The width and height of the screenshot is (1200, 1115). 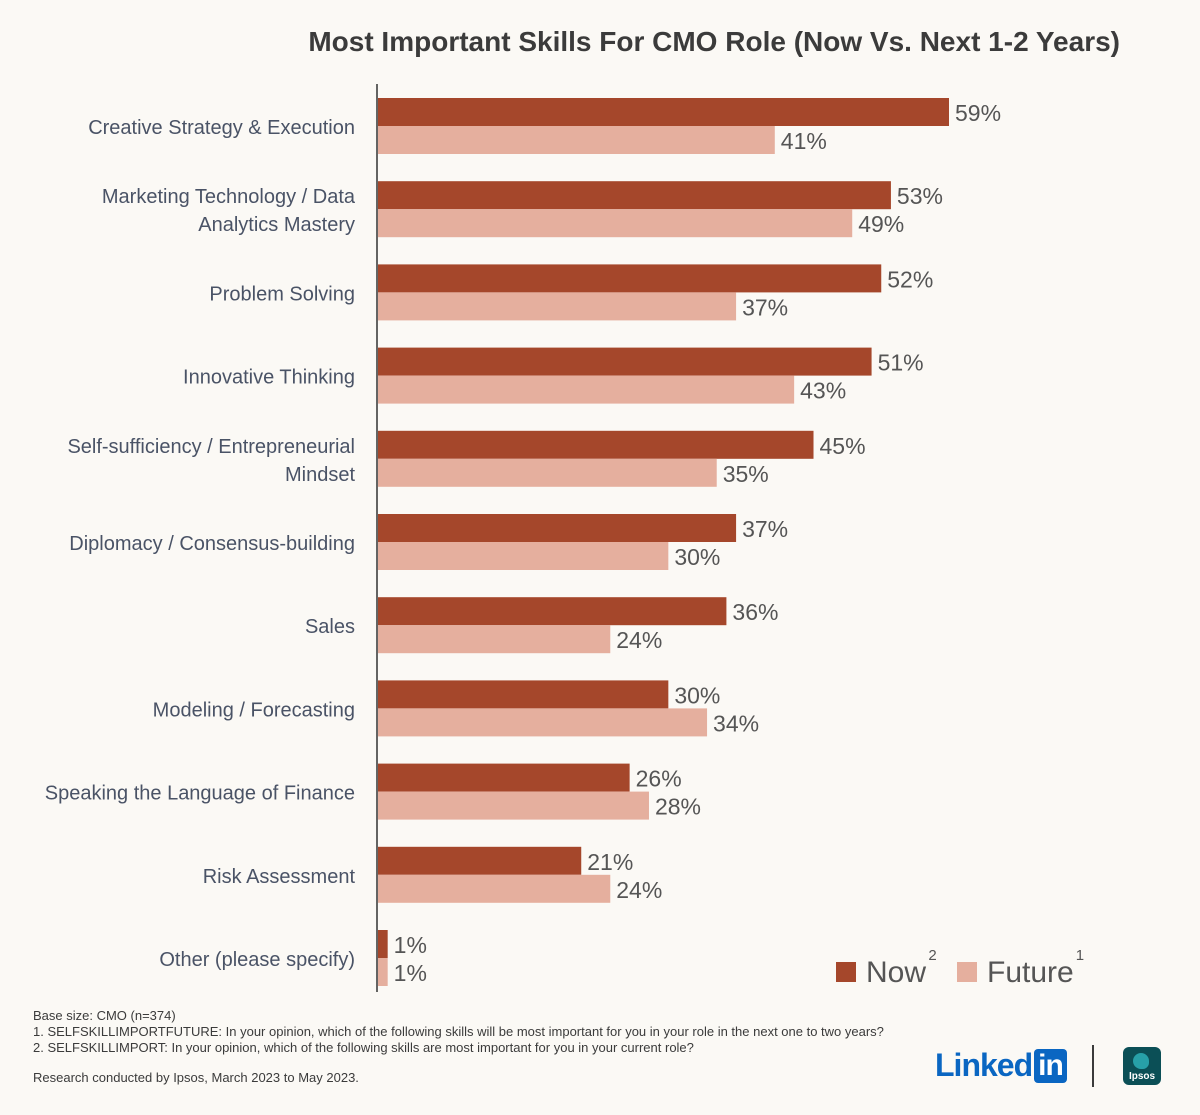 I want to click on future-value-label: 49%, so click(x=881, y=224).